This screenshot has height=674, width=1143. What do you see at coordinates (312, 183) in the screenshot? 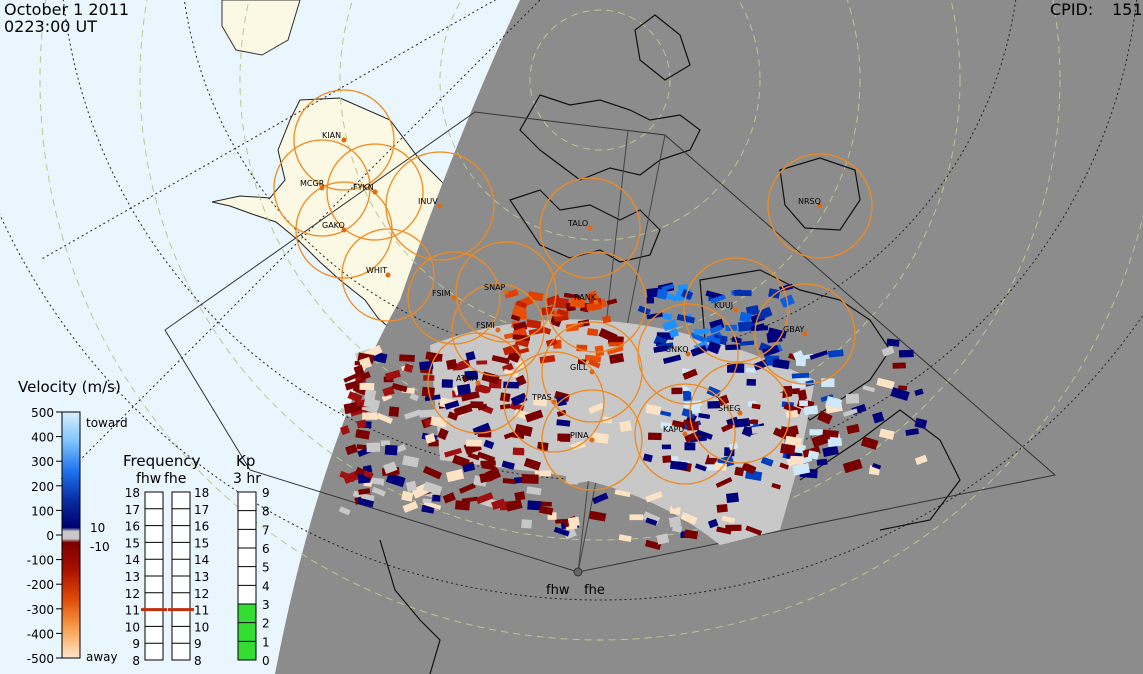
I see `station-label-mcgr: MCGR` at bounding box center [312, 183].